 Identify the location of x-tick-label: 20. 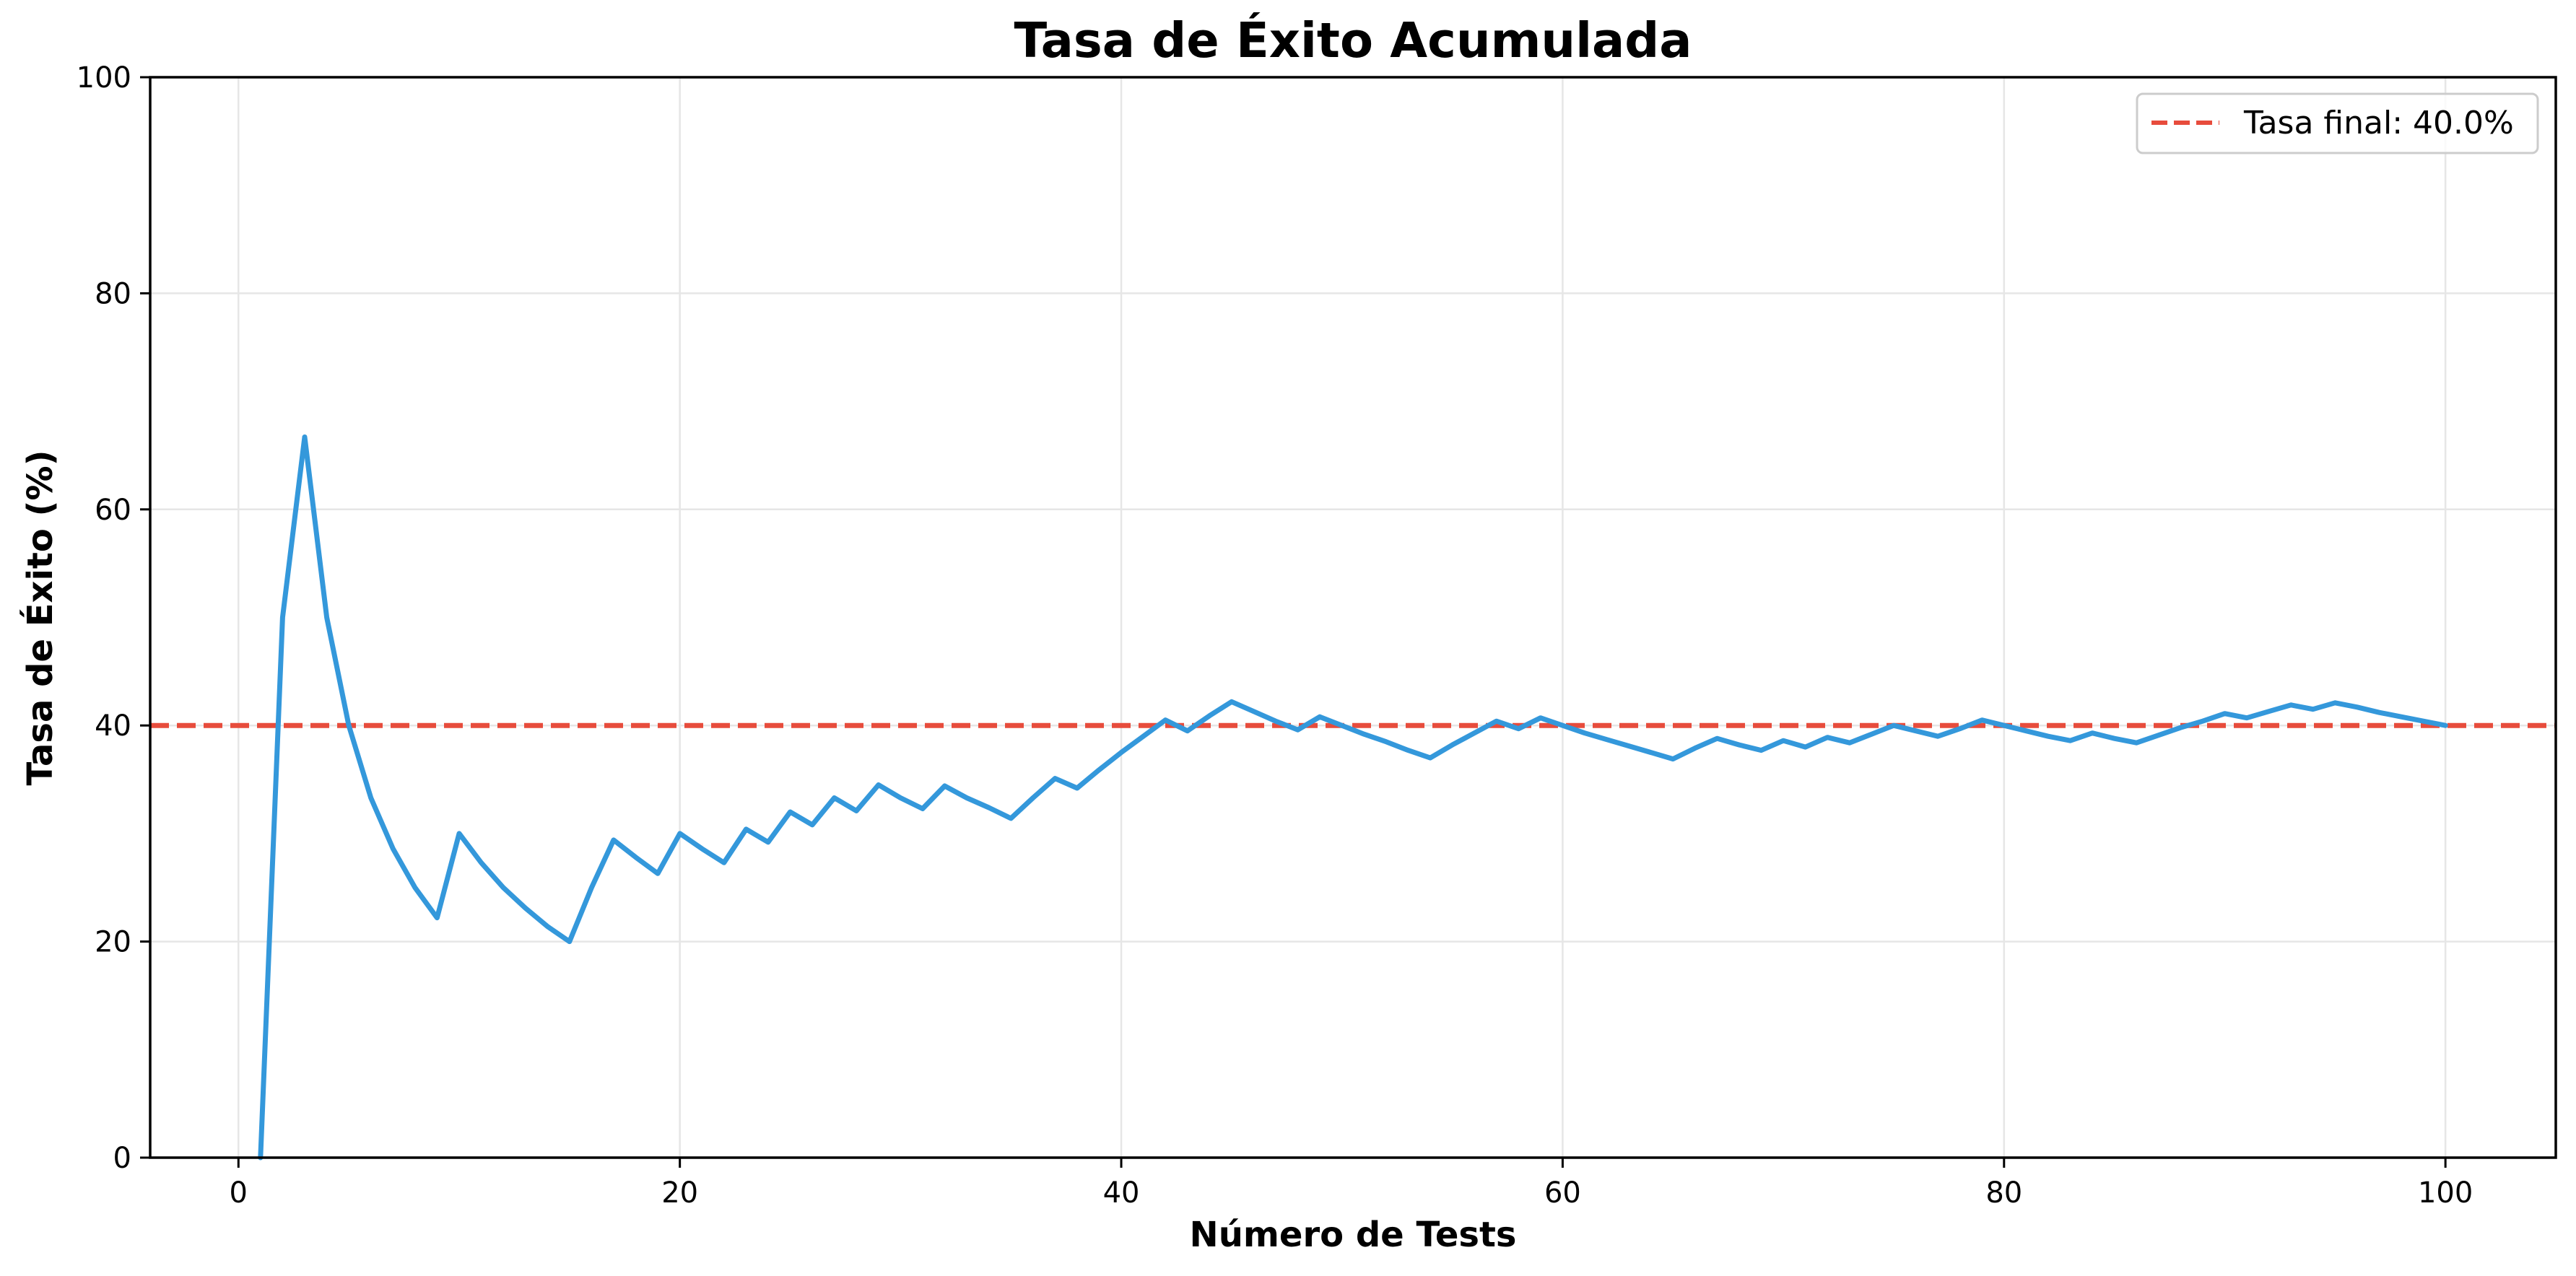
(679, 1193).